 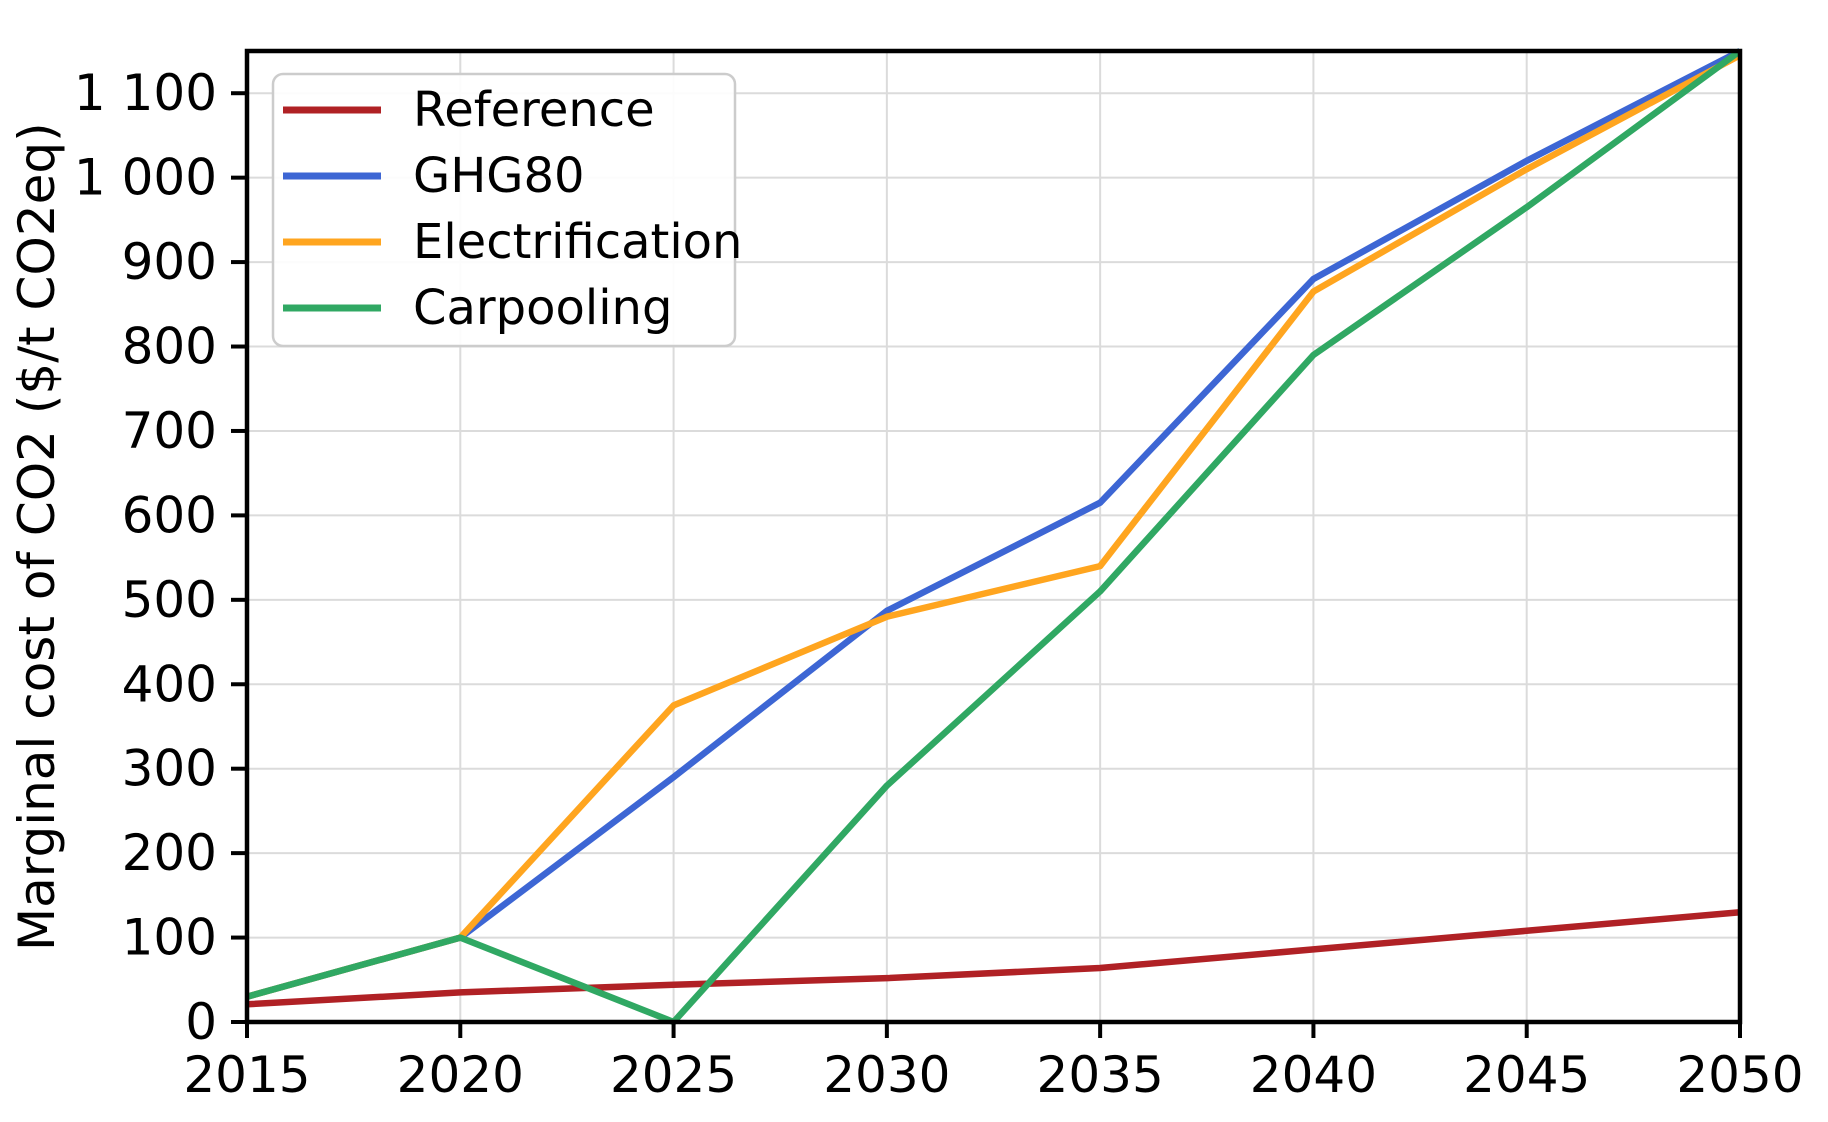 I want to click on x-tick-label-2040: 2040, so click(x=1313, y=1075).